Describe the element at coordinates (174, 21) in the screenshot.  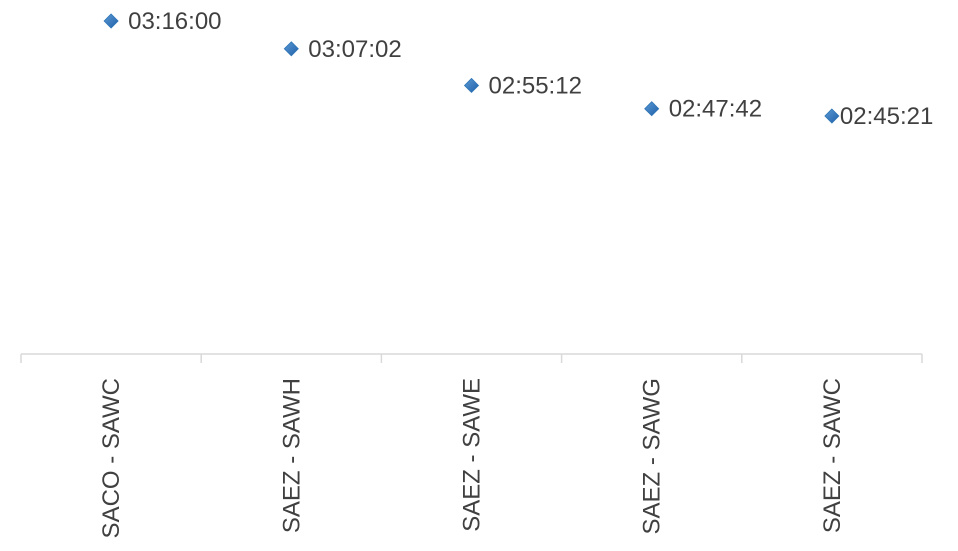
I see `data-label: 03:16:00` at that location.